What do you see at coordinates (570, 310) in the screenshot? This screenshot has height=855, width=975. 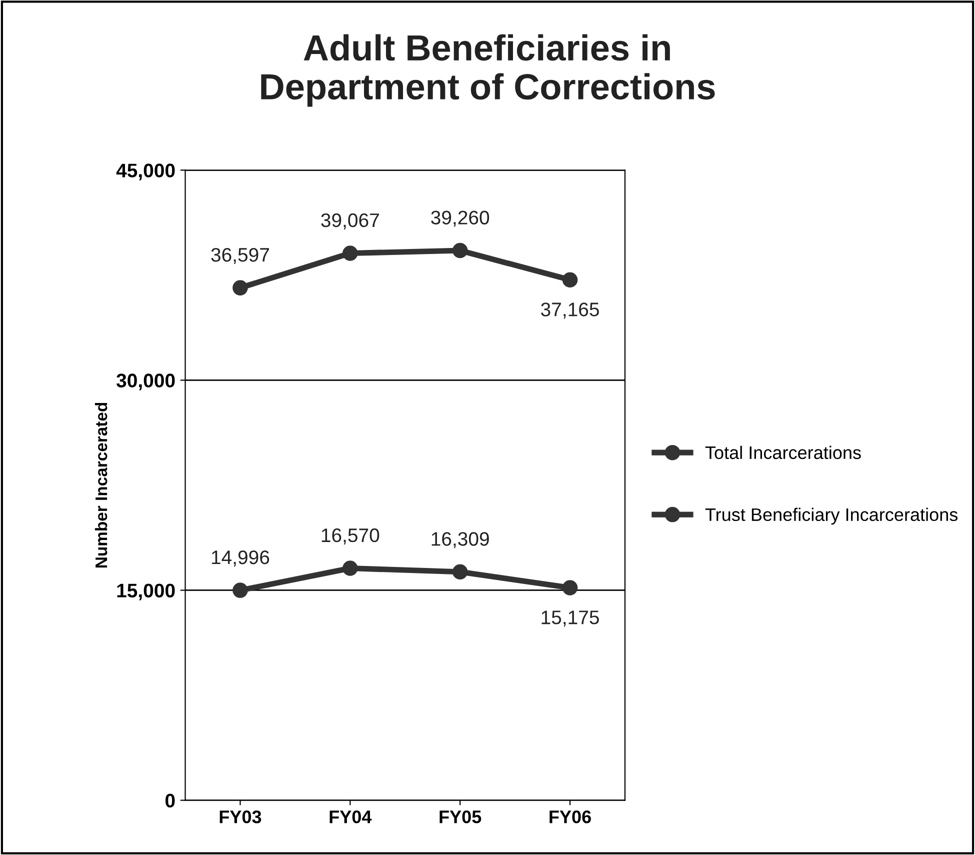 I see `data-label: 37,165` at bounding box center [570, 310].